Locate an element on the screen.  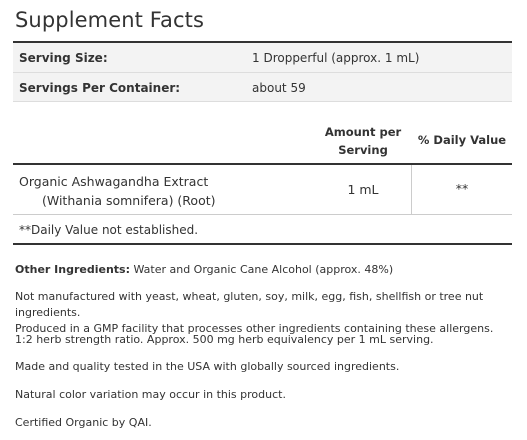
other-ingredients-label: Other Ingredients: is located at coordinates (72, 269).